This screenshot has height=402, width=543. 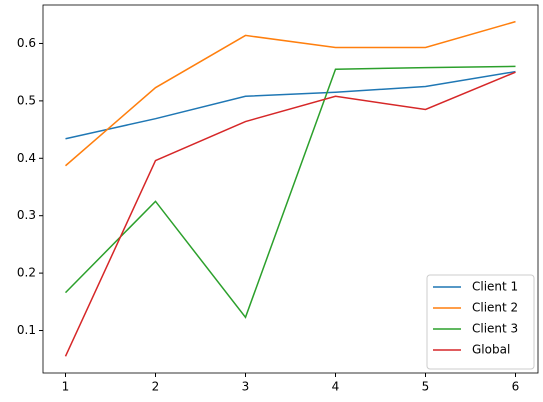 What do you see at coordinates (26, 330) in the screenshot?
I see `y-tick-label: 0.1` at bounding box center [26, 330].